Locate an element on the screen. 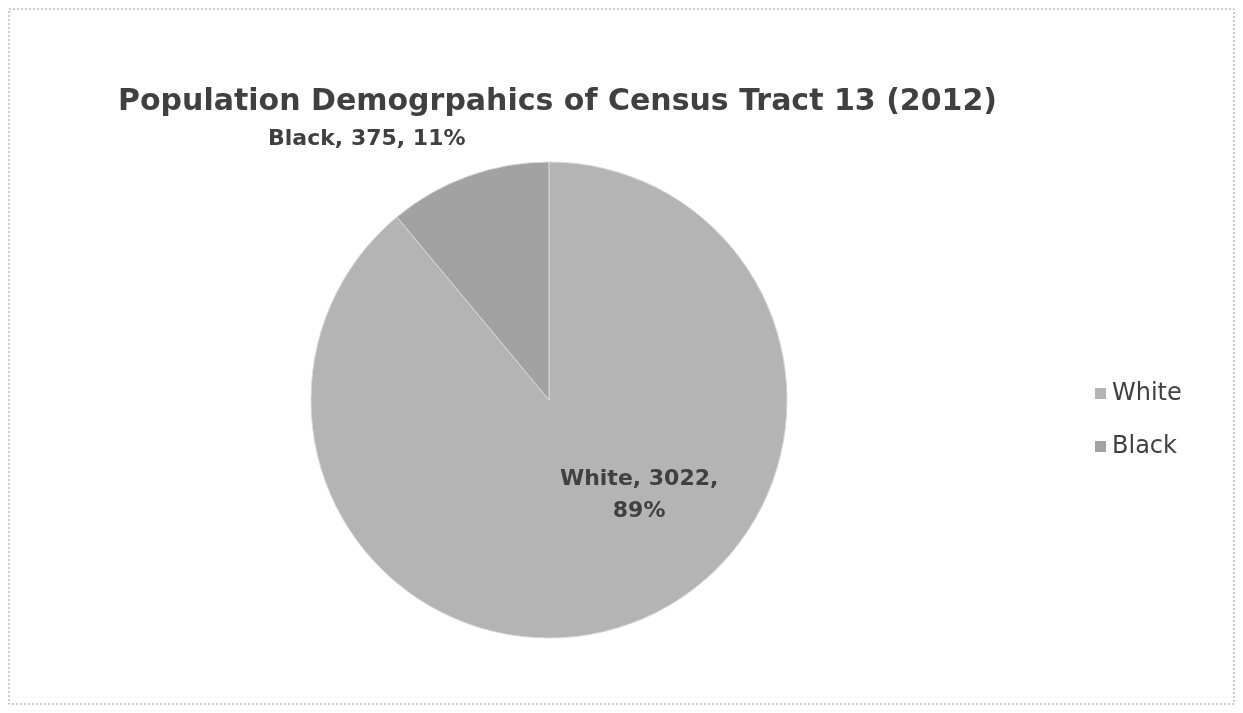 Image resolution: width=1243 pixels, height=713 pixels. chart-title: Population Demogrpahics of Census Tract 13 (2012) is located at coordinates (558, 99).